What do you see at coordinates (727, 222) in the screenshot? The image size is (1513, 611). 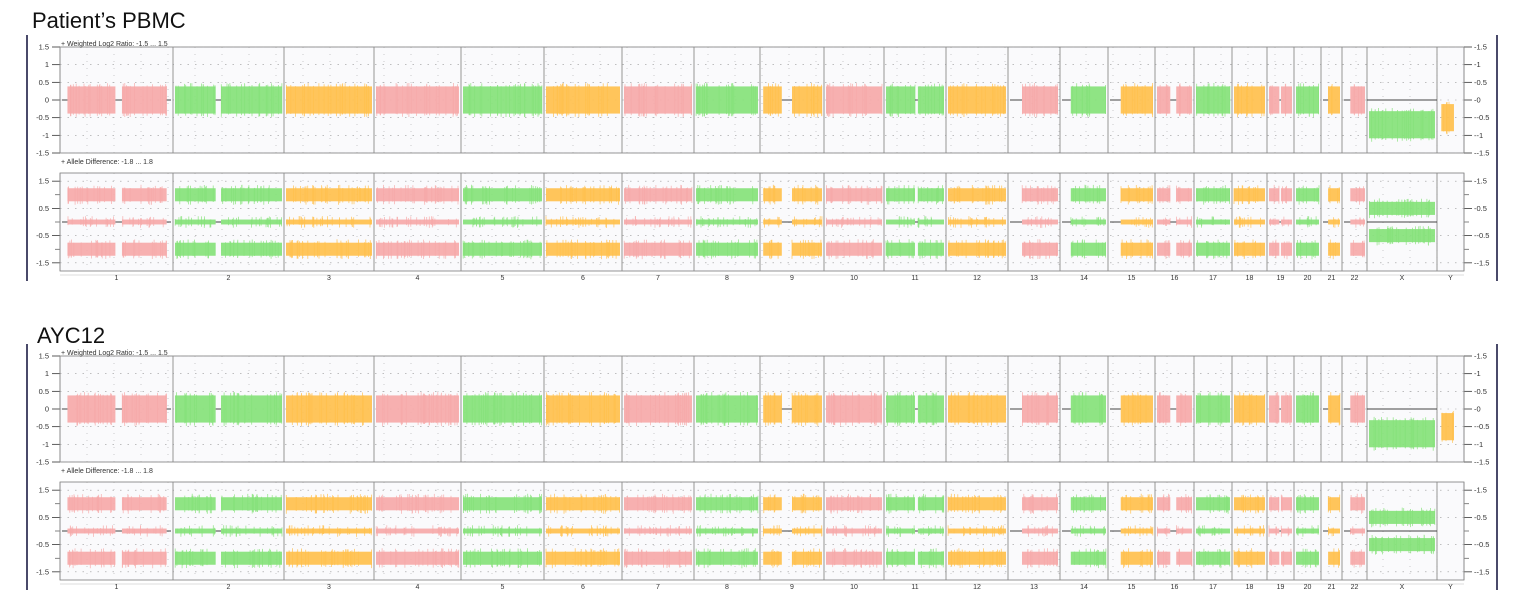 I see `chromosome-8-points` at bounding box center [727, 222].